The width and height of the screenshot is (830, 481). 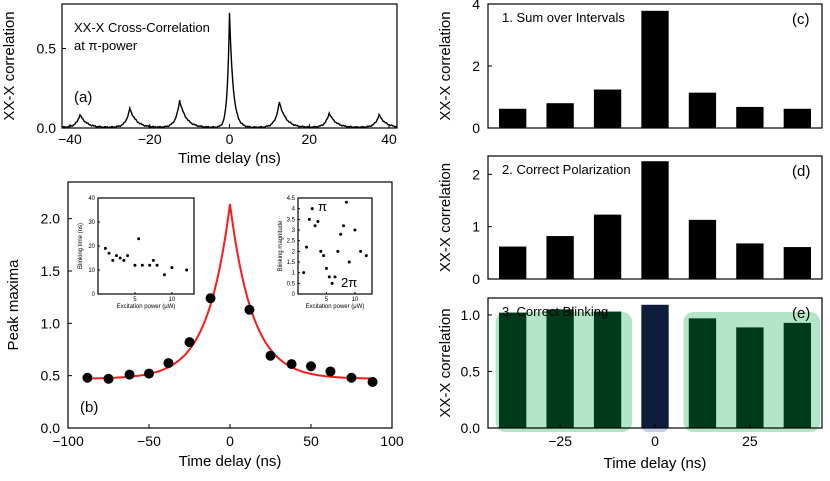 I want to click on panel-b-ytick-label: 0.0, so click(x=51, y=428).